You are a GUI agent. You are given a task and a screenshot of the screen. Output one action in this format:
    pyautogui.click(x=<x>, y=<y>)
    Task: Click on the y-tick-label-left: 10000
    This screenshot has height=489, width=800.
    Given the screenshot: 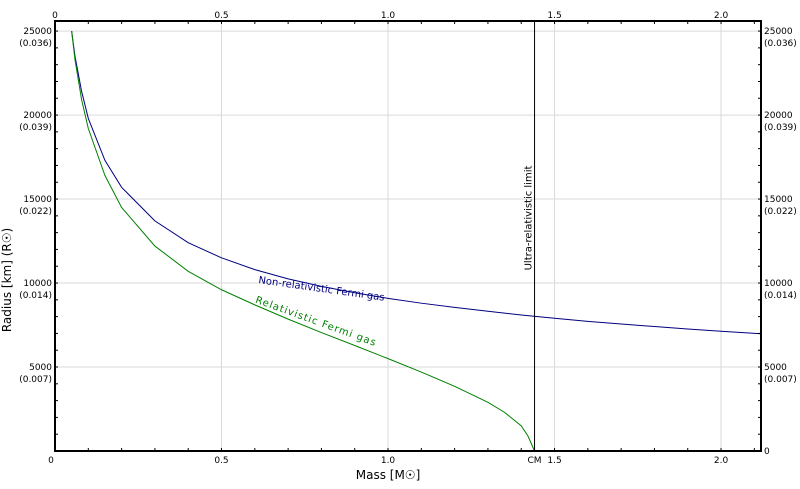 What is the action you would take?
    pyautogui.click(x=37, y=284)
    